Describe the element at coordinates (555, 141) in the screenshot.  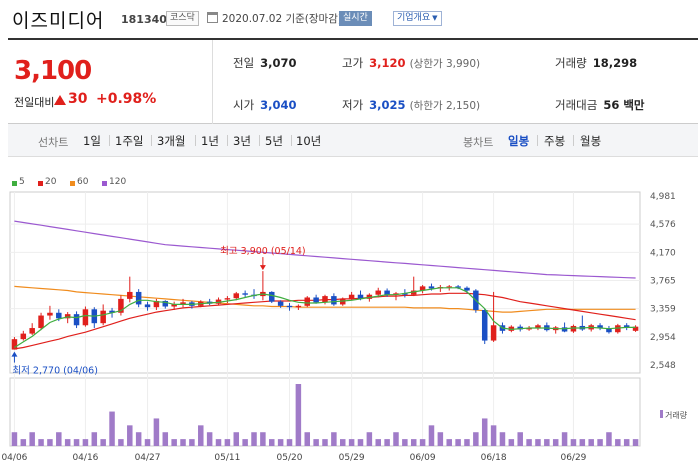
I see `candle-weekly: 주봉` at that location.